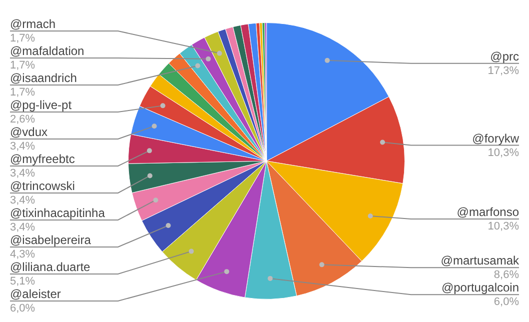  I want to click on data-label: 5,1%, so click(23, 282).